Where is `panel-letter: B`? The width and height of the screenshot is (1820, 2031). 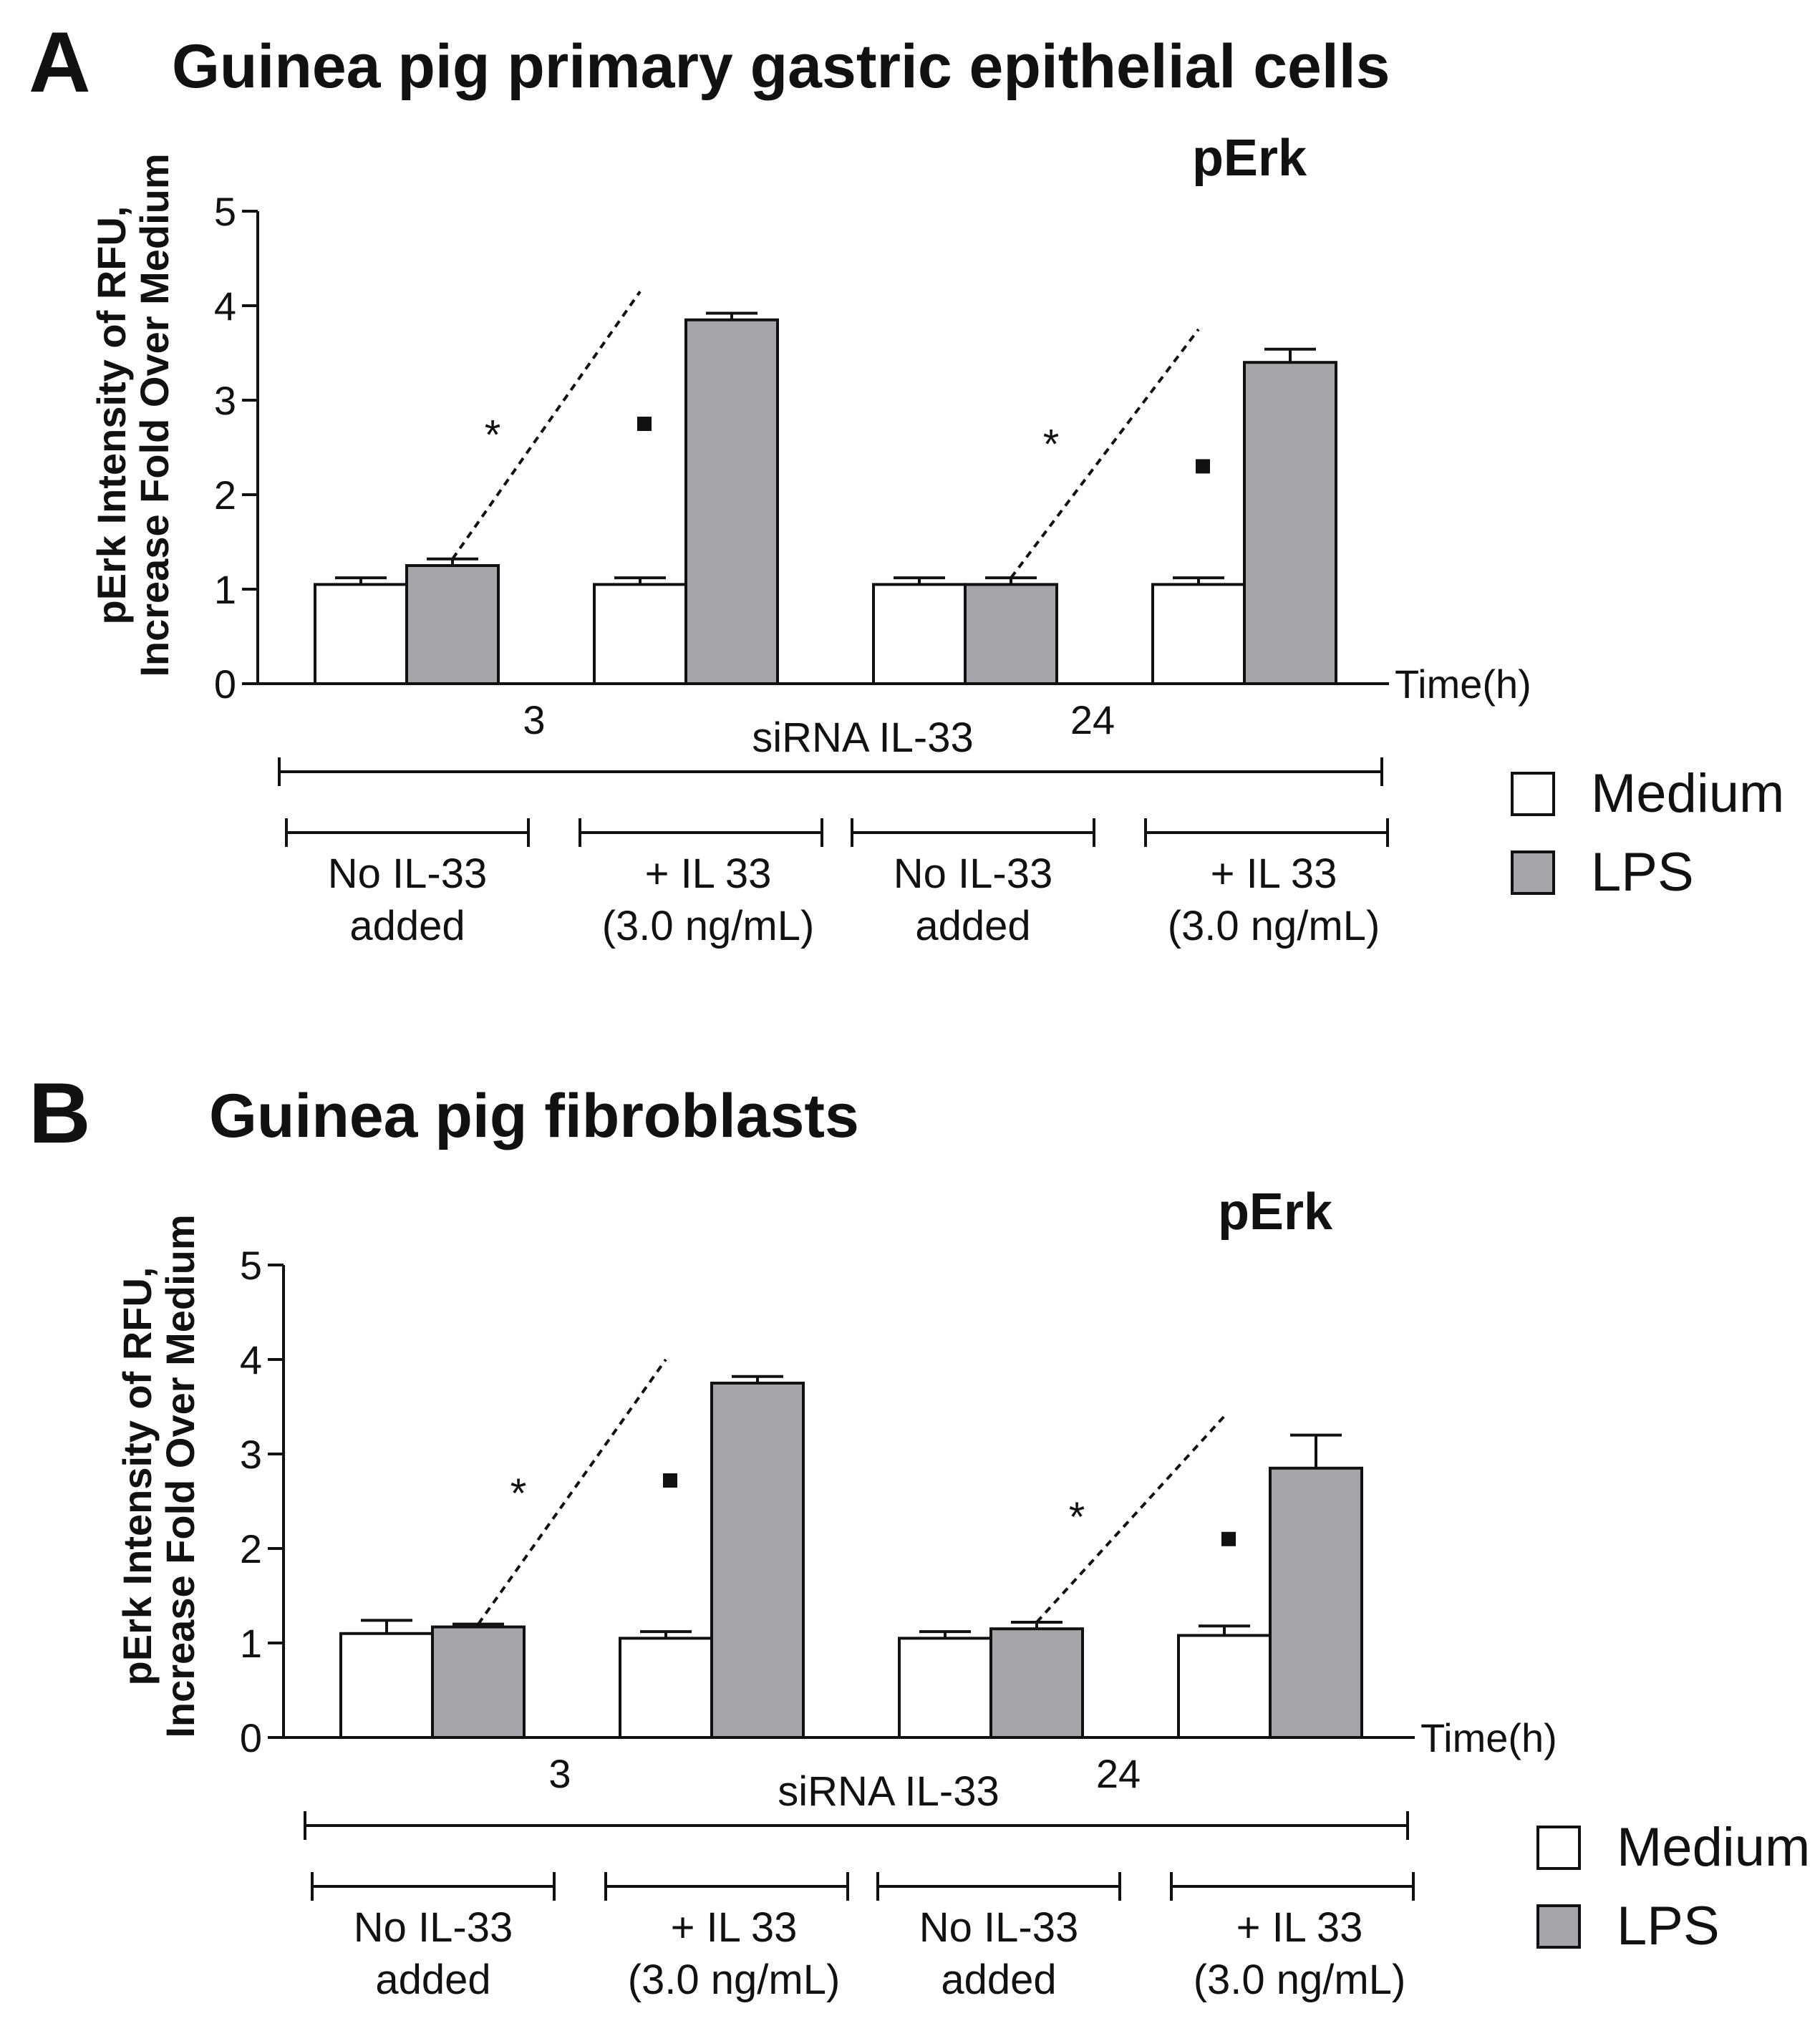 panel-letter: B is located at coordinates (60, 1113).